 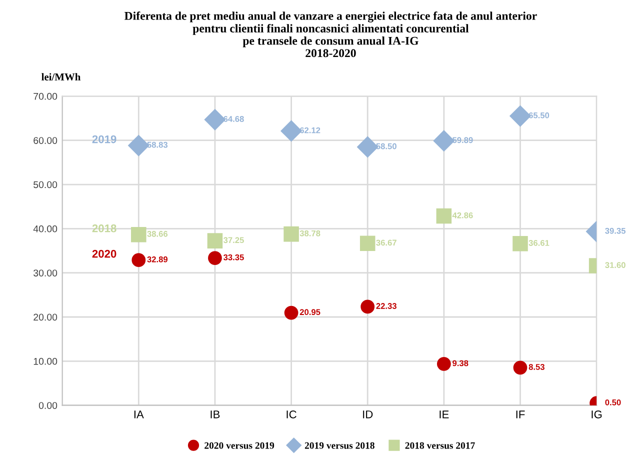 I want to click on data-label: 37.25, so click(x=233, y=240).